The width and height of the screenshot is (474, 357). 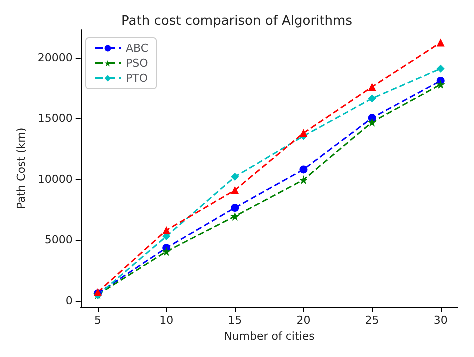 What do you see at coordinates (98, 320) in the screenshot?
I see `x-tick-label: 5` at bounding box center [98, 320].